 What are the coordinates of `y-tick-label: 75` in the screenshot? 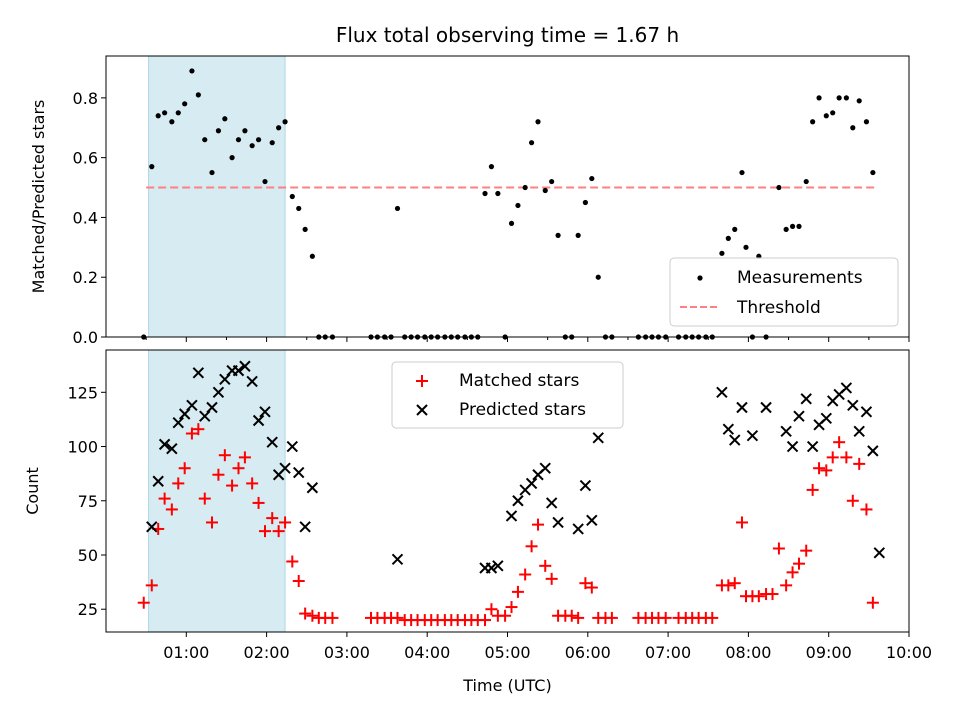 It's located at (88, 501).